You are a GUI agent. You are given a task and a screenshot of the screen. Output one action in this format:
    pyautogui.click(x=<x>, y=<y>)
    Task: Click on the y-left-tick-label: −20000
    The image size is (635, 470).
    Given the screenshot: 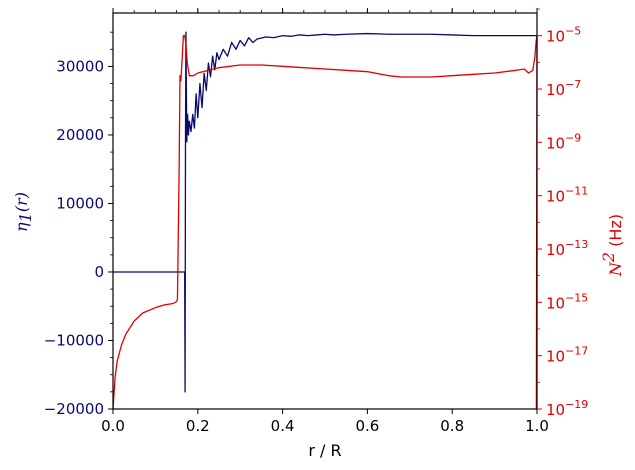 What is the action you would take?
    pyautogui.click(x=74, y=409)
    